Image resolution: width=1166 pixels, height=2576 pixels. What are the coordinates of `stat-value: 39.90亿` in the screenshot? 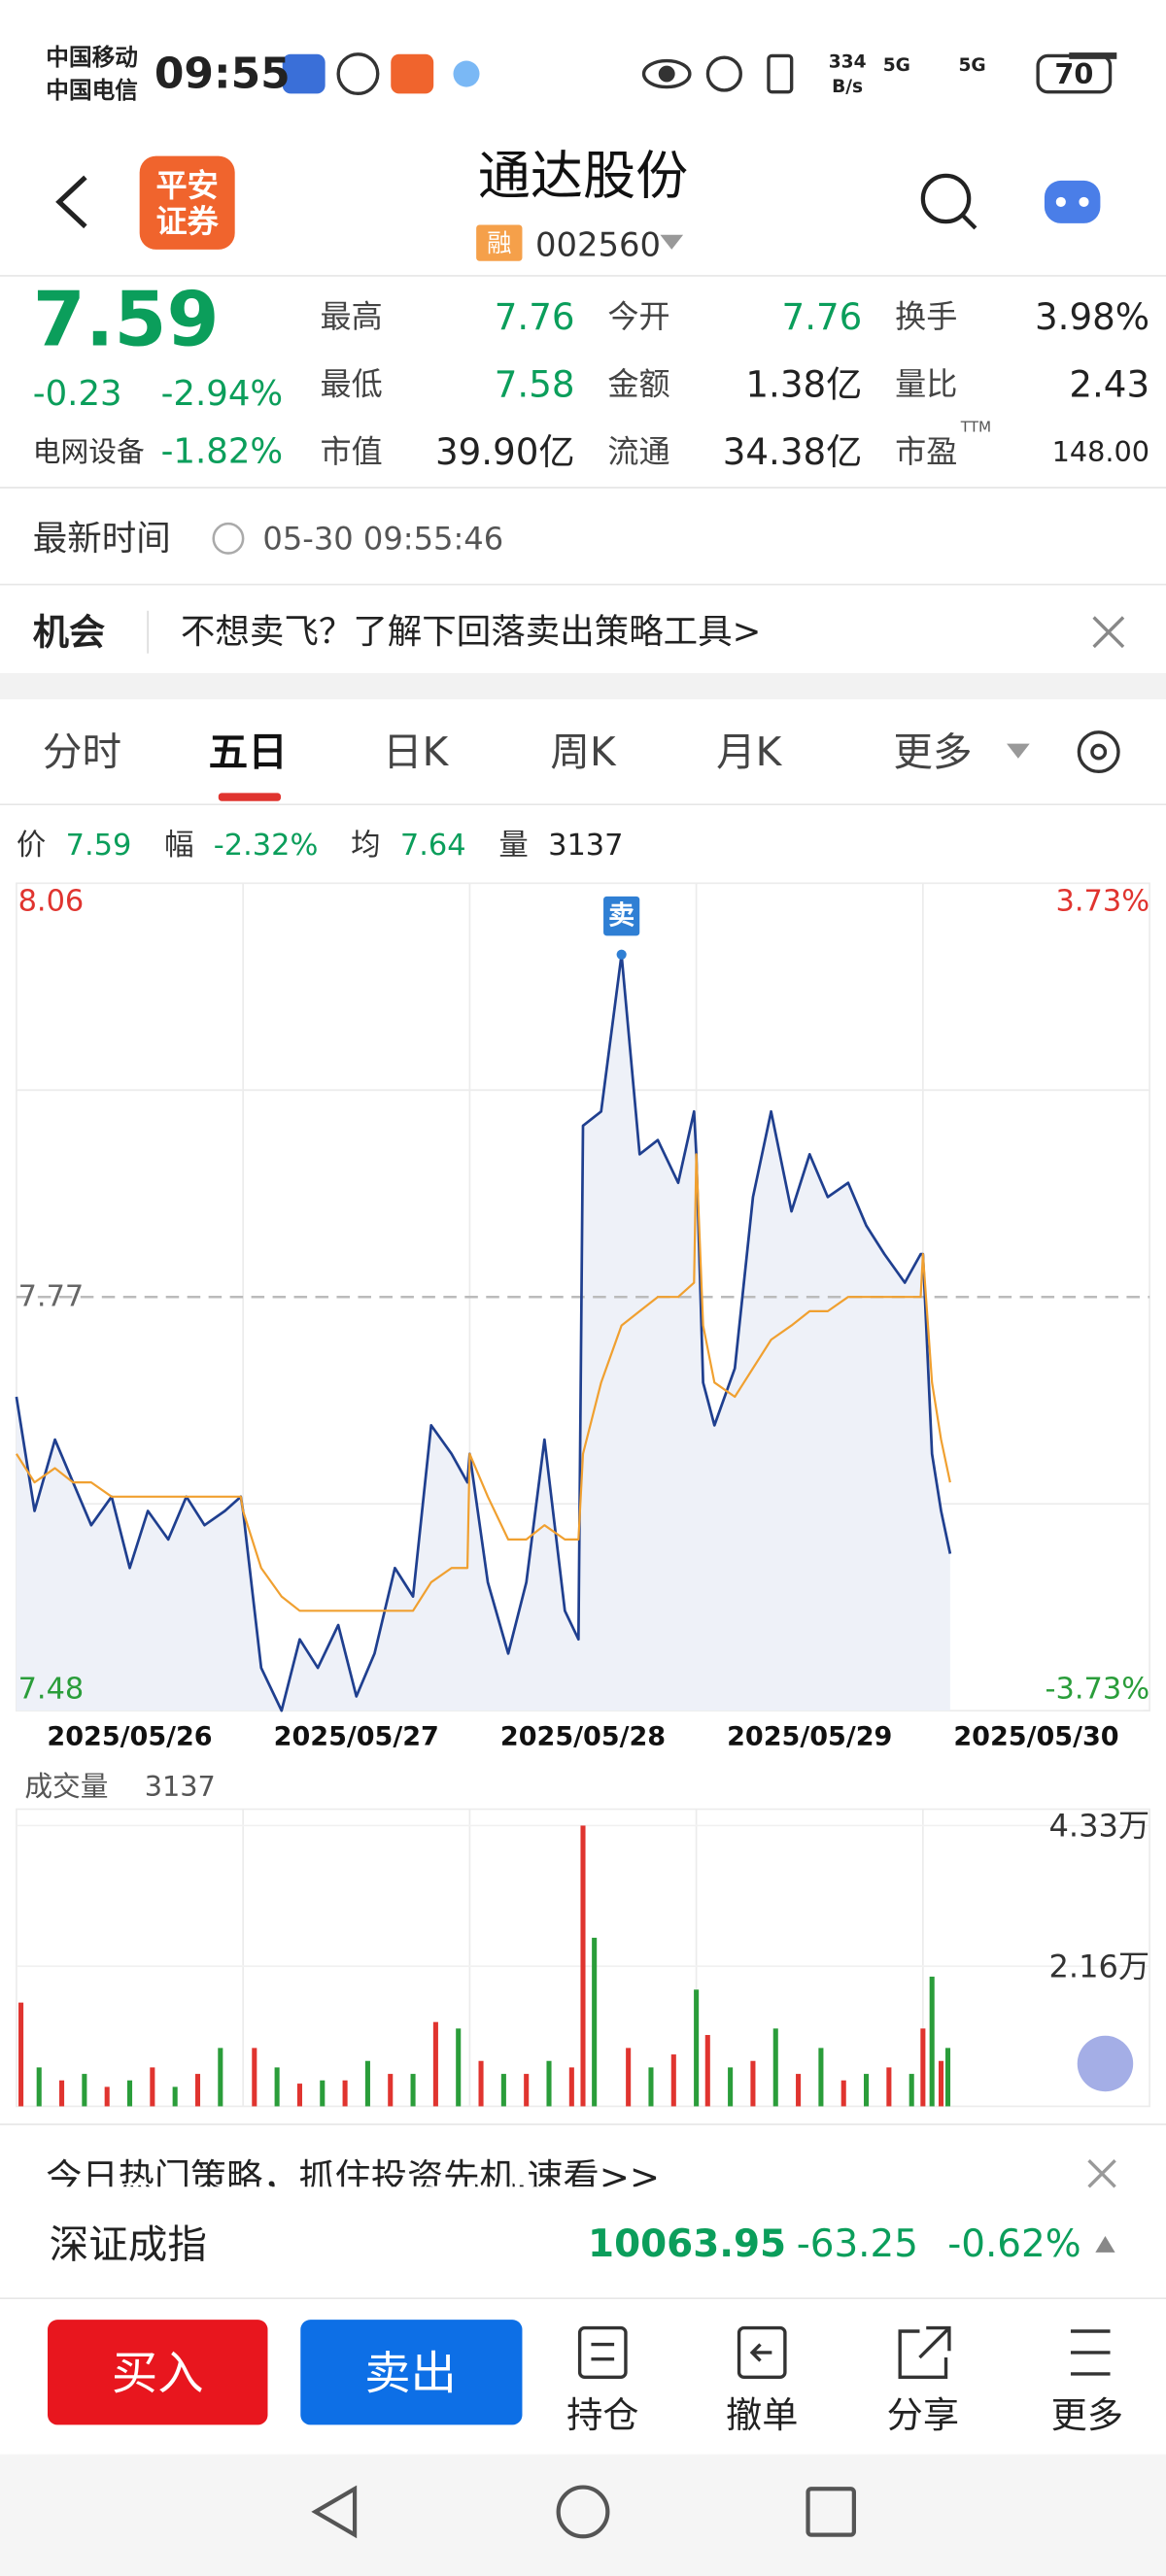 It's located at (505, 451).